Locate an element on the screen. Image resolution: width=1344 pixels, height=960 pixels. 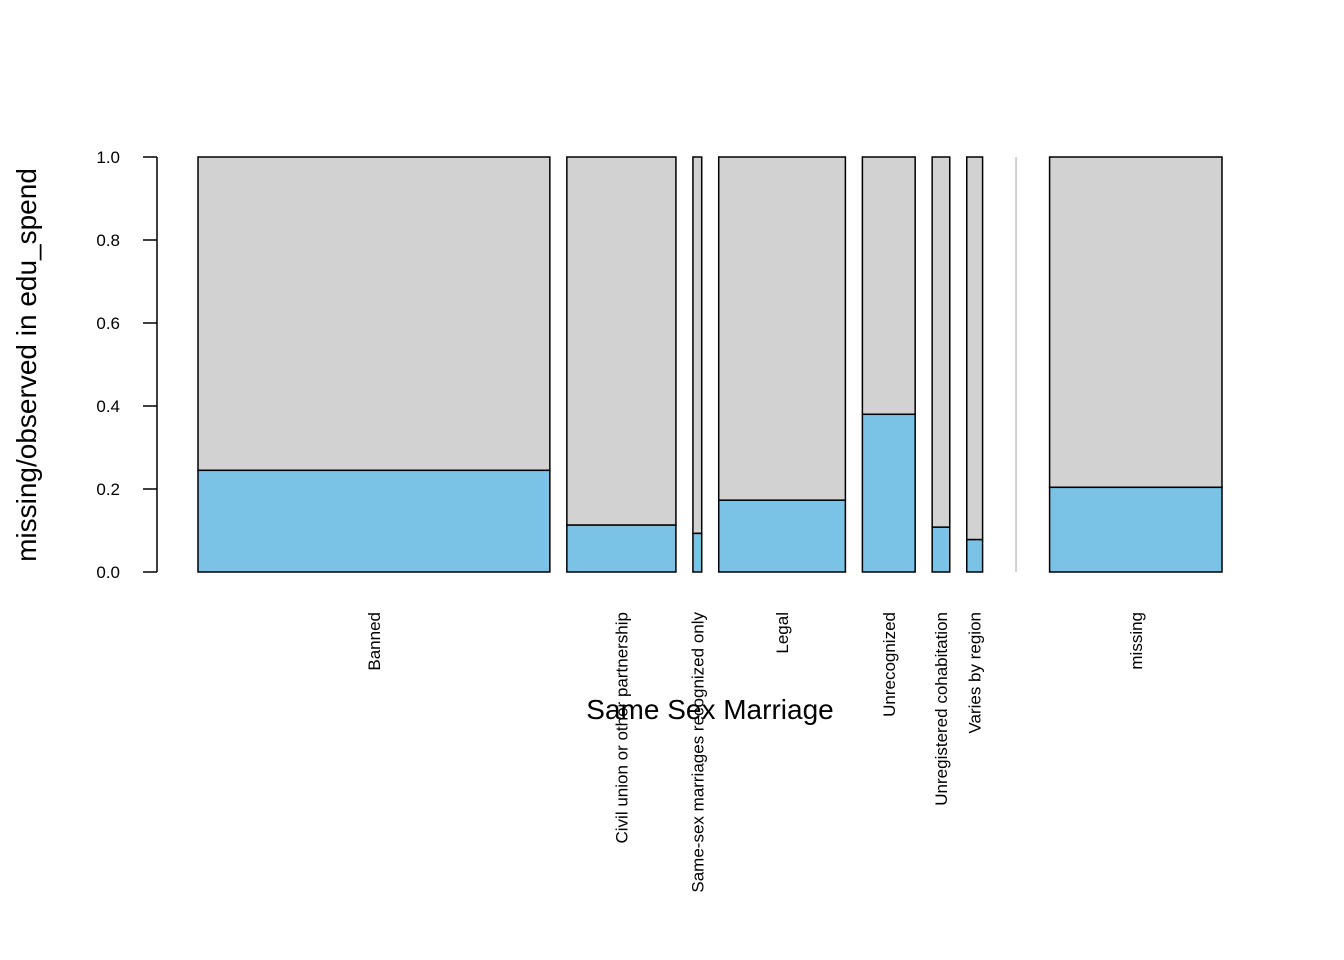
category-label: Varies by region is located at coordinates (975, 673).